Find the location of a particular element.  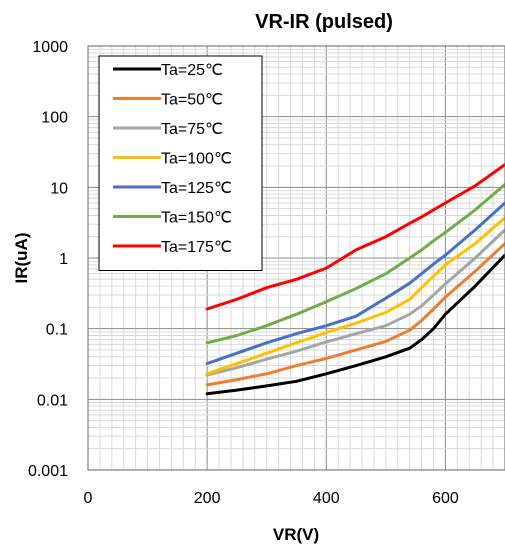

y-tick-label: 0.1 is located at coordinates (57, 330).